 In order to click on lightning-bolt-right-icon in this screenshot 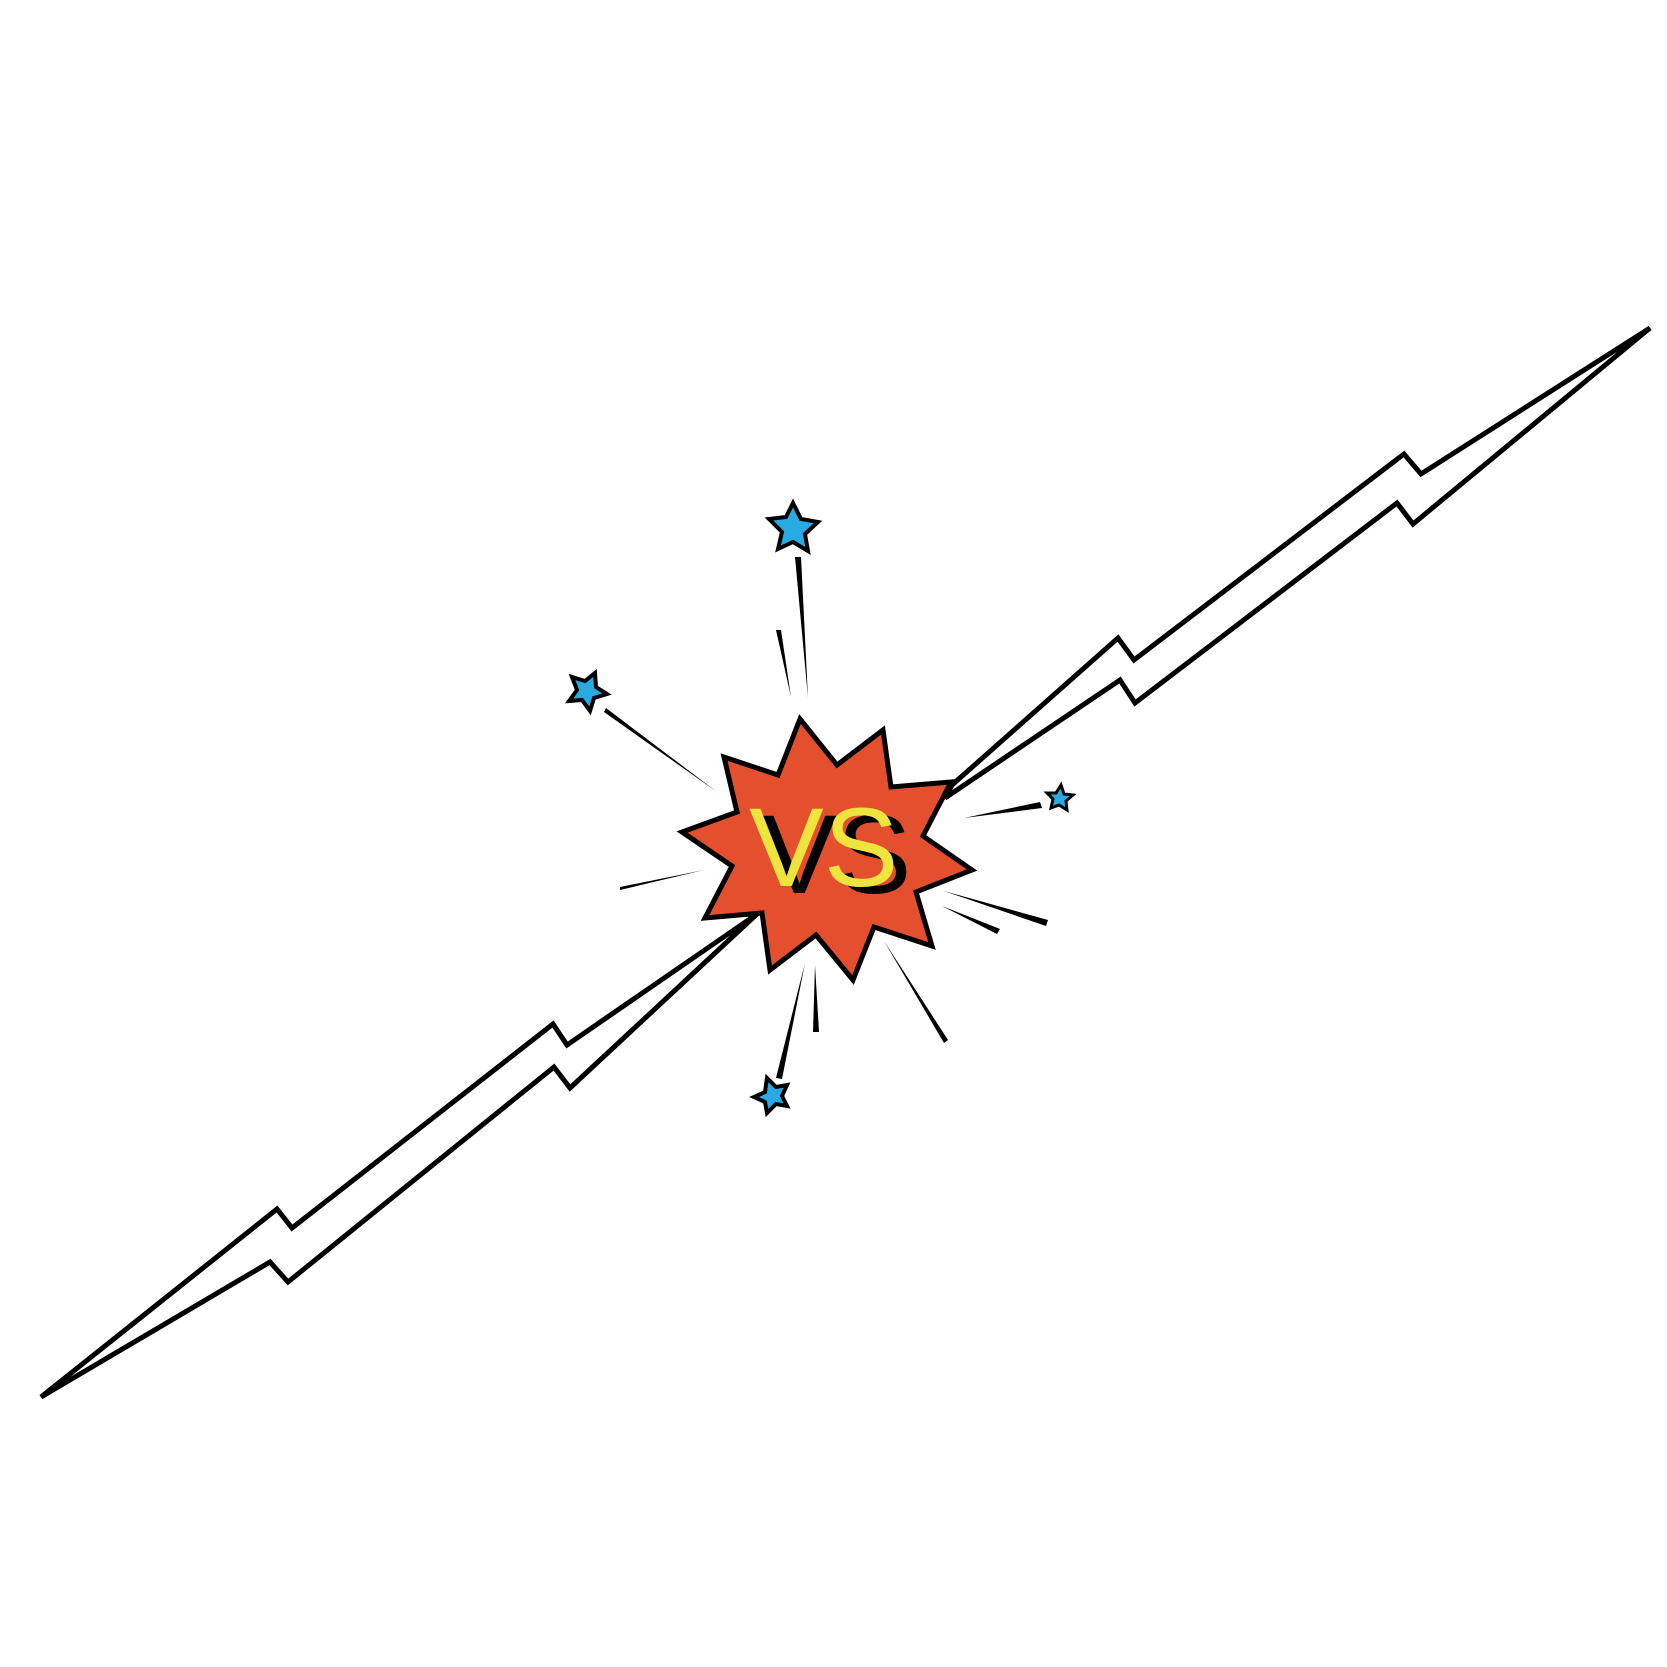, I will do `click(1297, 563)`.